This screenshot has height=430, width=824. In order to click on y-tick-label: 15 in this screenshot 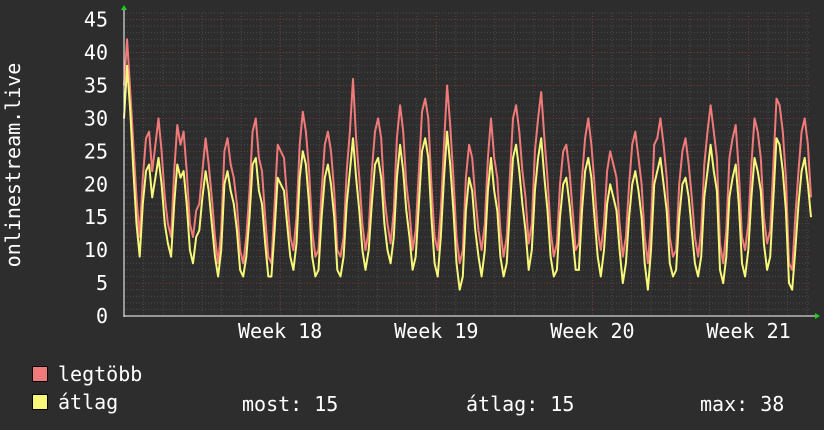, I will do `click(96, 217)`.